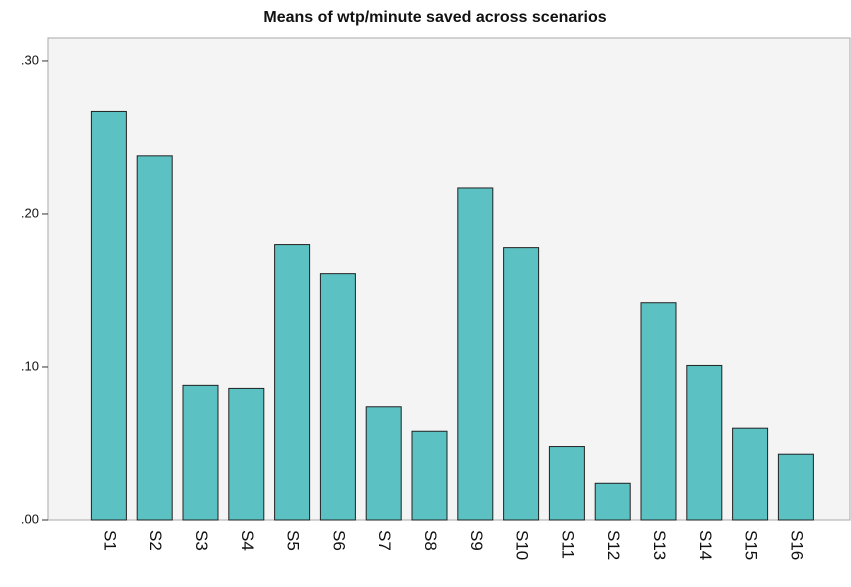  What do you see at coordinates (476, 540) in the screenshot?
I see `x-tick-label: S9` at bounding box center [476, 540].